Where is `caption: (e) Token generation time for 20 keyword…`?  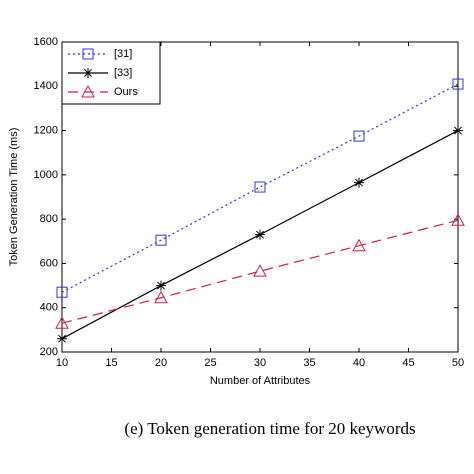 caption: (e) Token generation time for 20 keyword… is located at coordinates (269, 428).